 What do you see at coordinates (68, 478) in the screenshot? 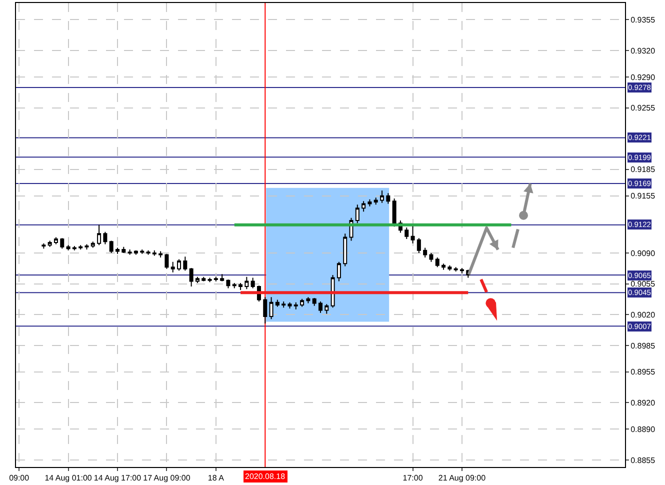
I see `x-tick-label: 14 Aug 01:00` at bounding box center [68, 478].